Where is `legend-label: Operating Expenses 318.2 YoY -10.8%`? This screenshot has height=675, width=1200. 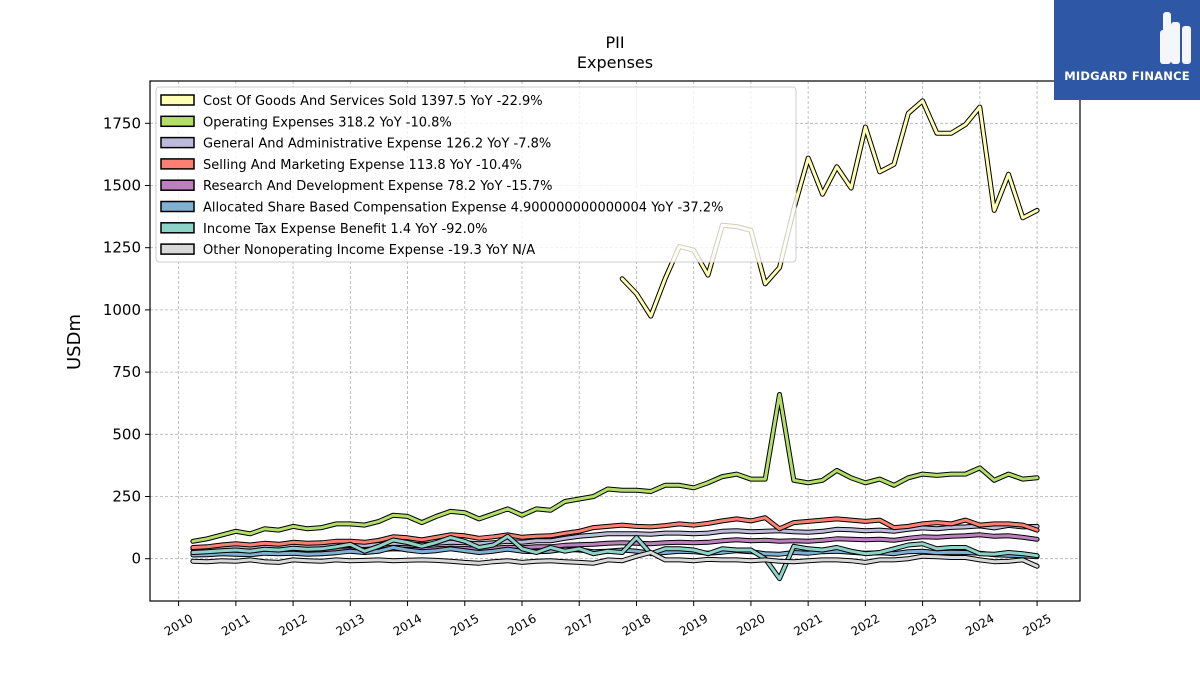
legend-label: Operating Expenses 318.2 YoY -10.8% is located at coordinates (327, 122).